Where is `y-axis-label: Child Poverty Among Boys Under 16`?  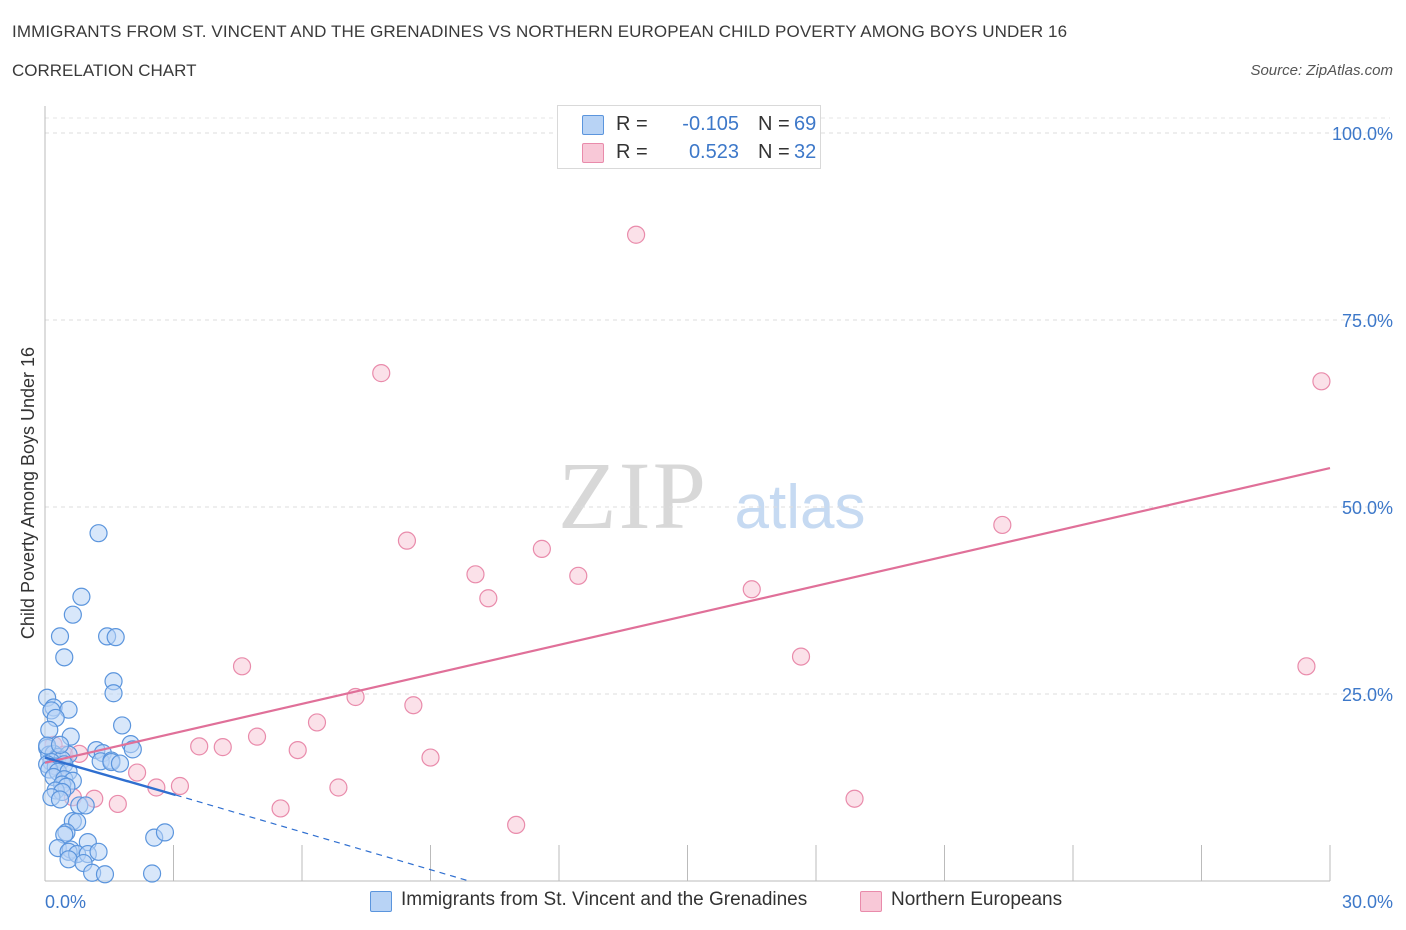 y-axis-label: Child Poverty Among Boys Under 16 is located at coordinates (28, 493).